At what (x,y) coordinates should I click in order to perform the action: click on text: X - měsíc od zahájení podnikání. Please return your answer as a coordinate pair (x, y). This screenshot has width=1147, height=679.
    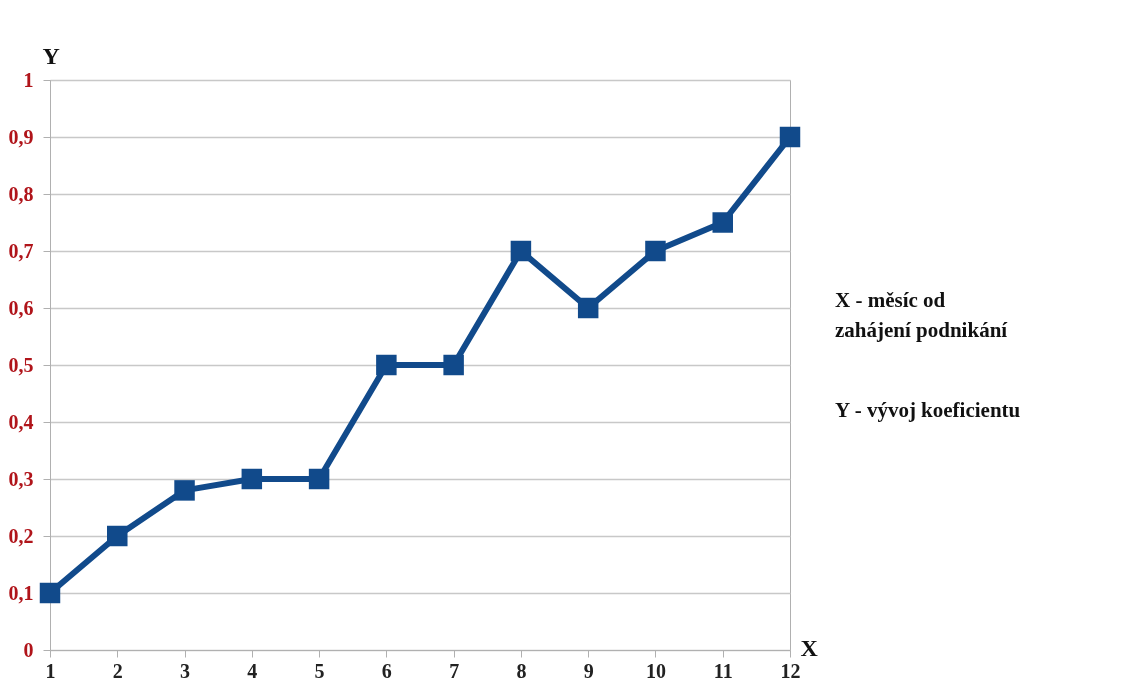
    Looking at the image, I should click on (922, 315).